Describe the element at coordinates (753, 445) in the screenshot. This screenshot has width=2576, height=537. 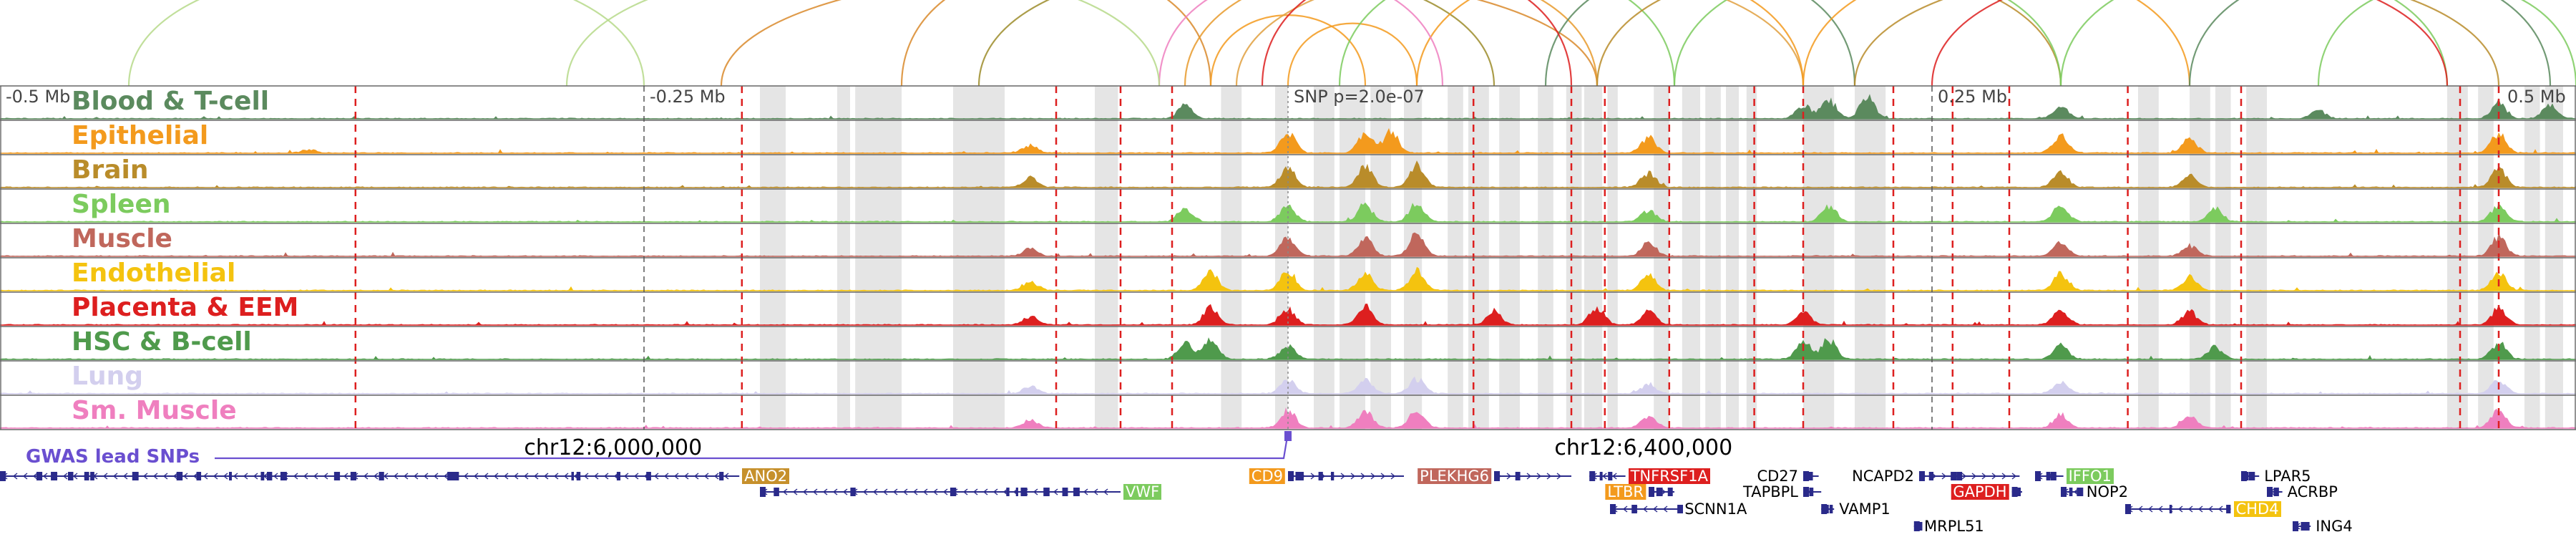
I see `gwas-track` at that location.